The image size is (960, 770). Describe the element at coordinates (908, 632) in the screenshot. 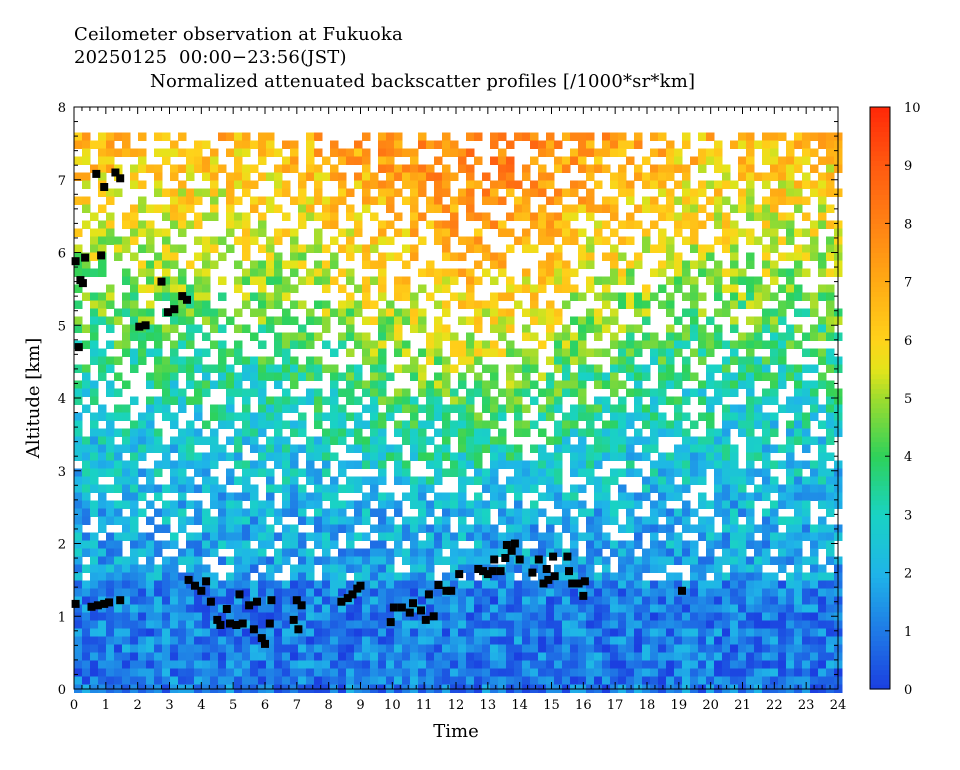

I see `colorbar-tick-label: 1` at that location.